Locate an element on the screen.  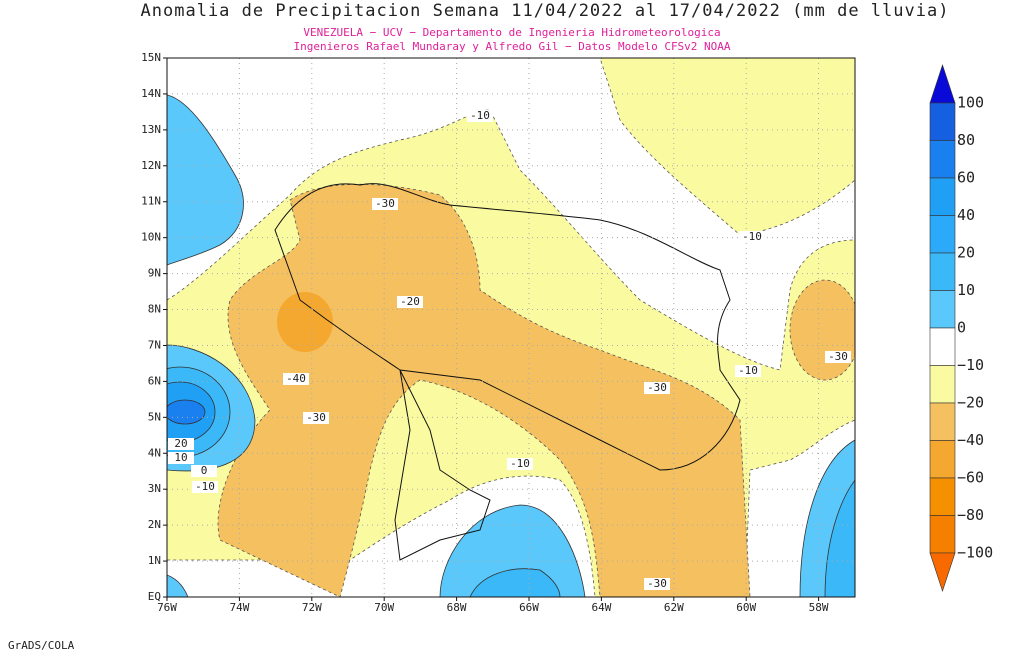
colorbar-label: 40 is located at coordinates (966, 215).